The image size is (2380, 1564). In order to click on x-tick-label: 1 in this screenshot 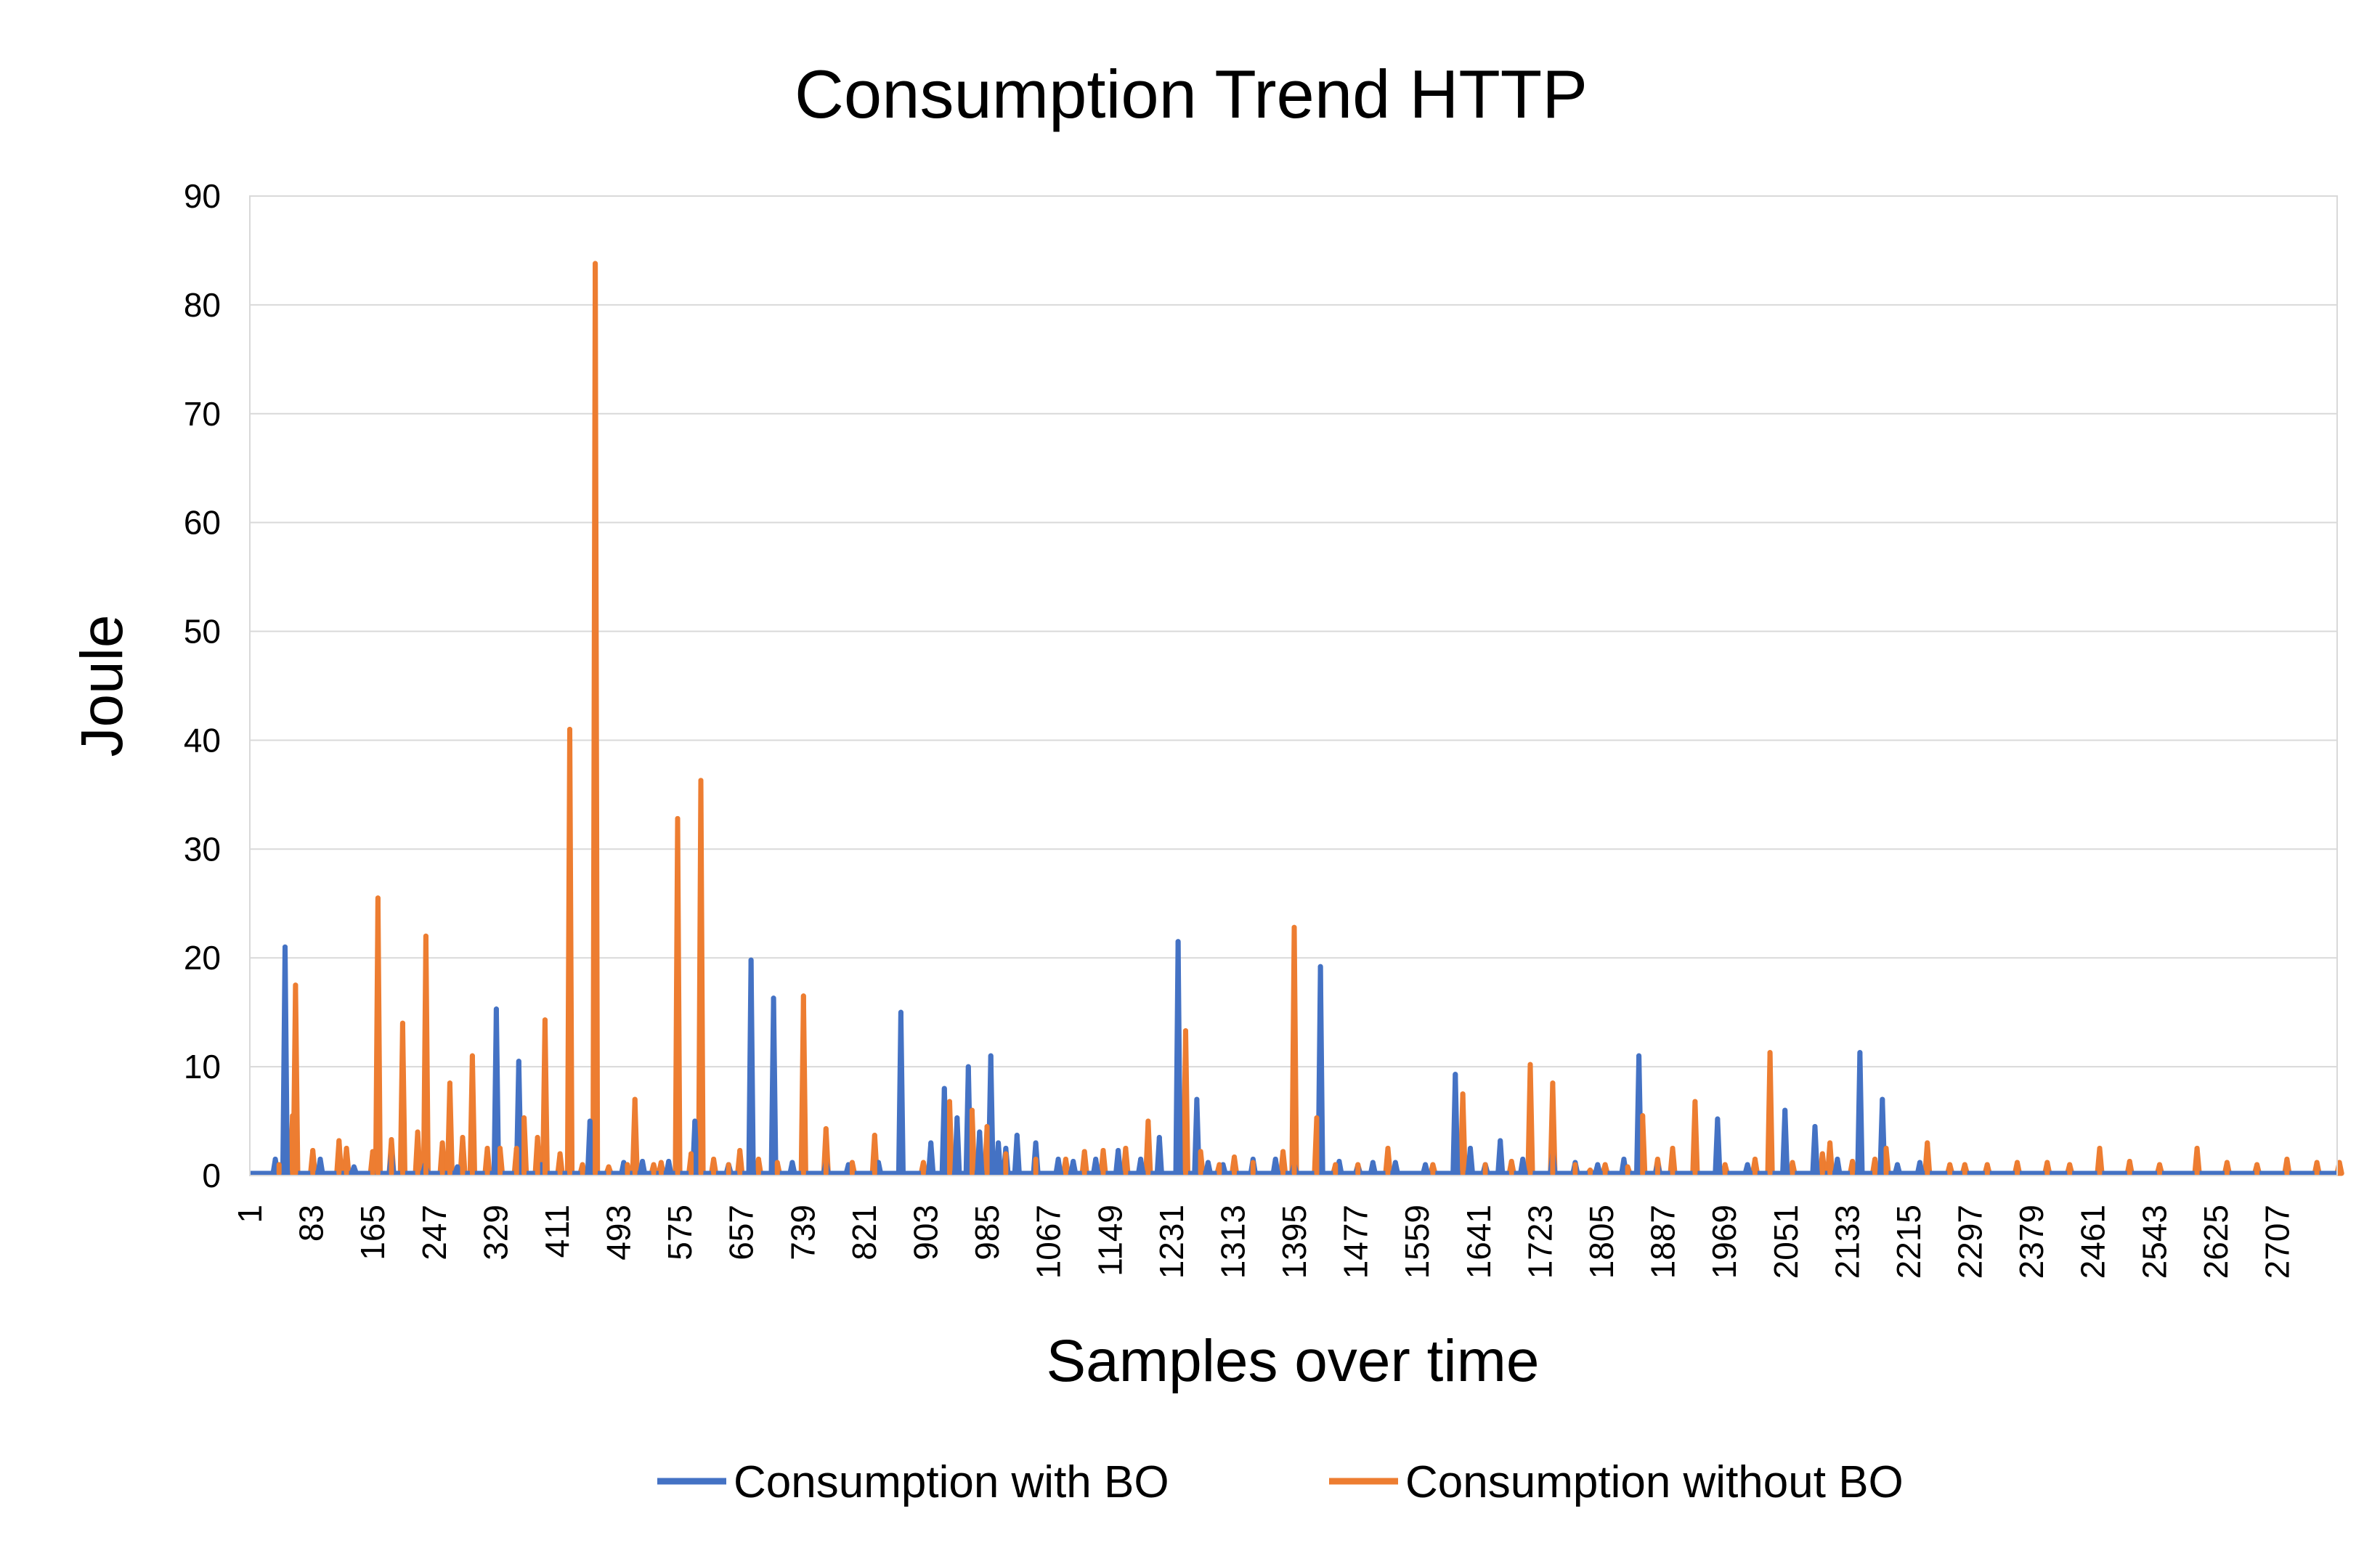, I will do `click(250, 1214)`.